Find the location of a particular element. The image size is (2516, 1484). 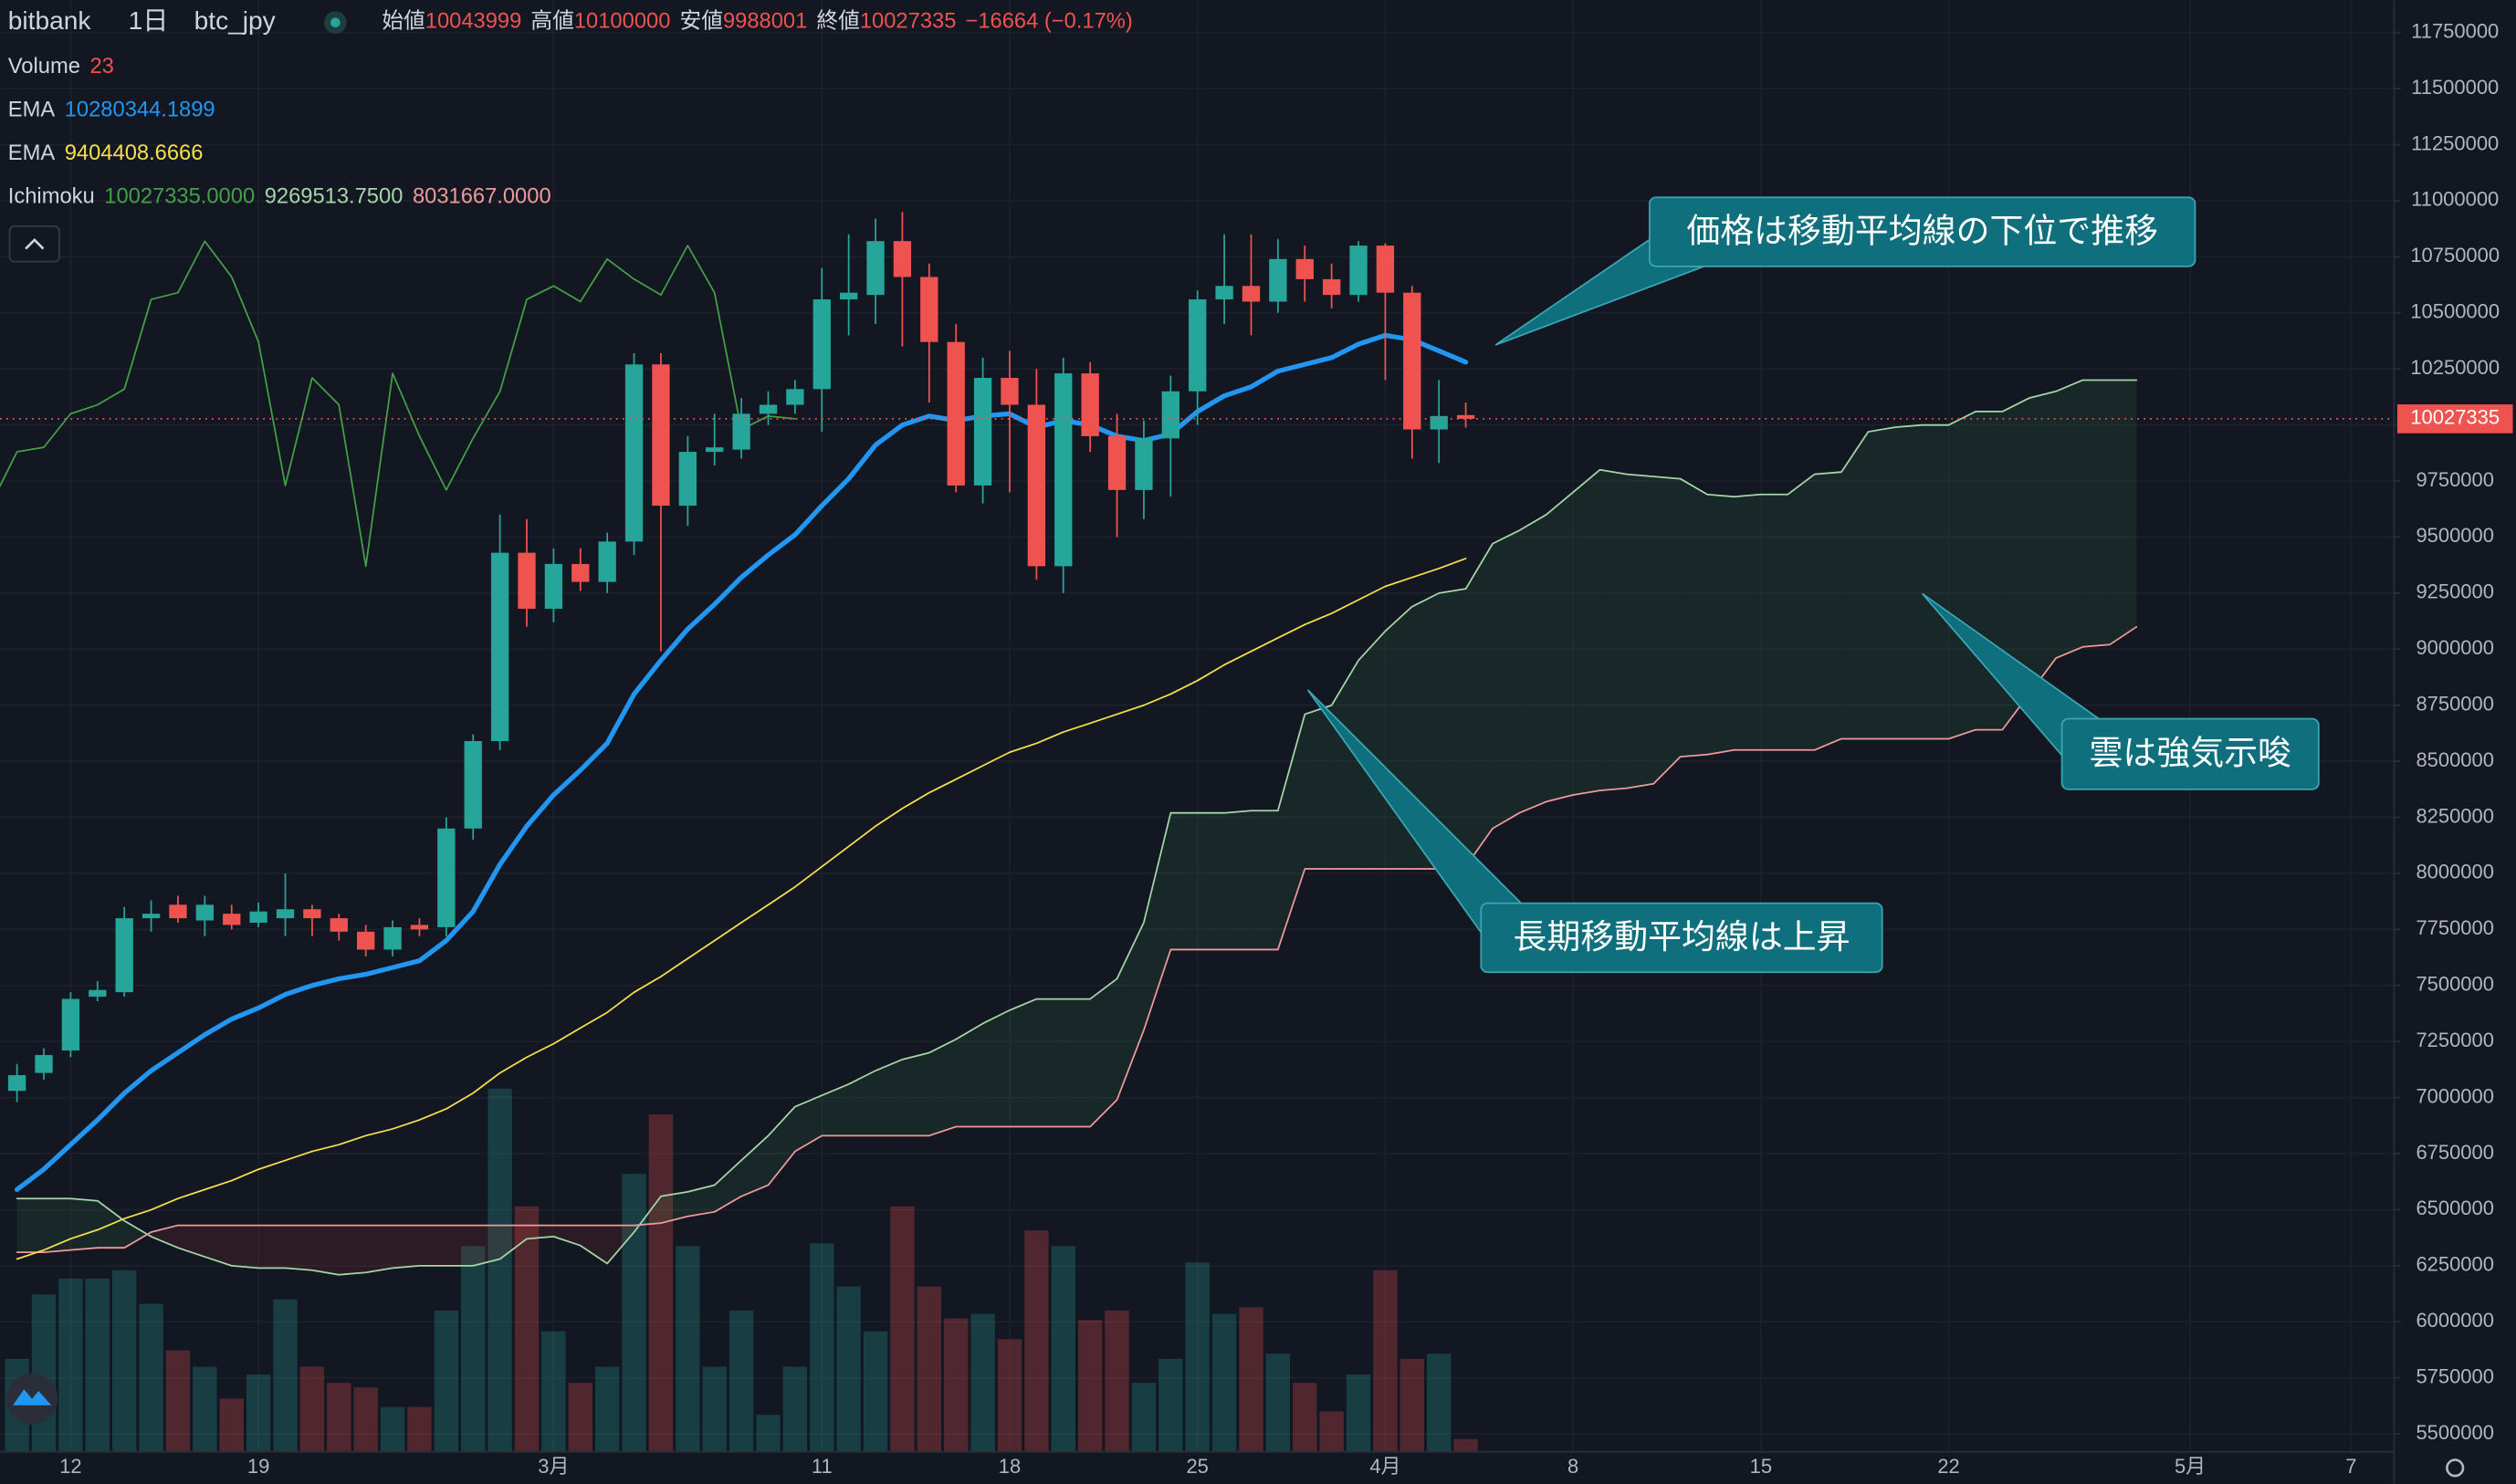

legend-value: 10280344.1899 is located at coordinates (140, 110).